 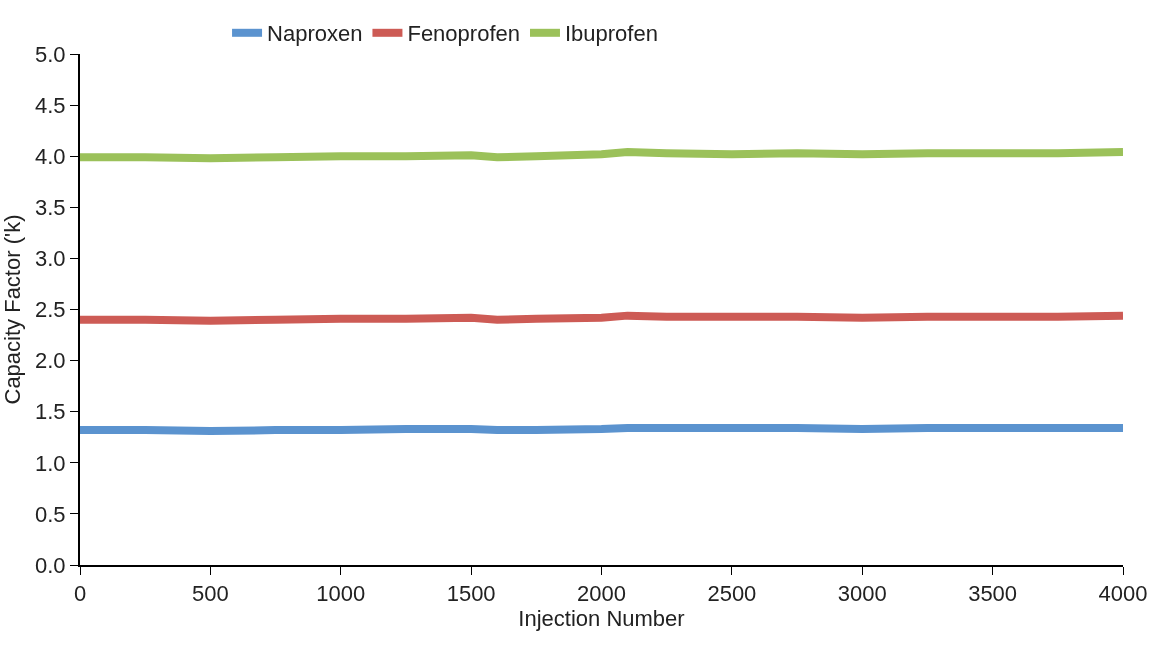 I want to click on x-tick-label: 3000, so click(x=862, y=594).